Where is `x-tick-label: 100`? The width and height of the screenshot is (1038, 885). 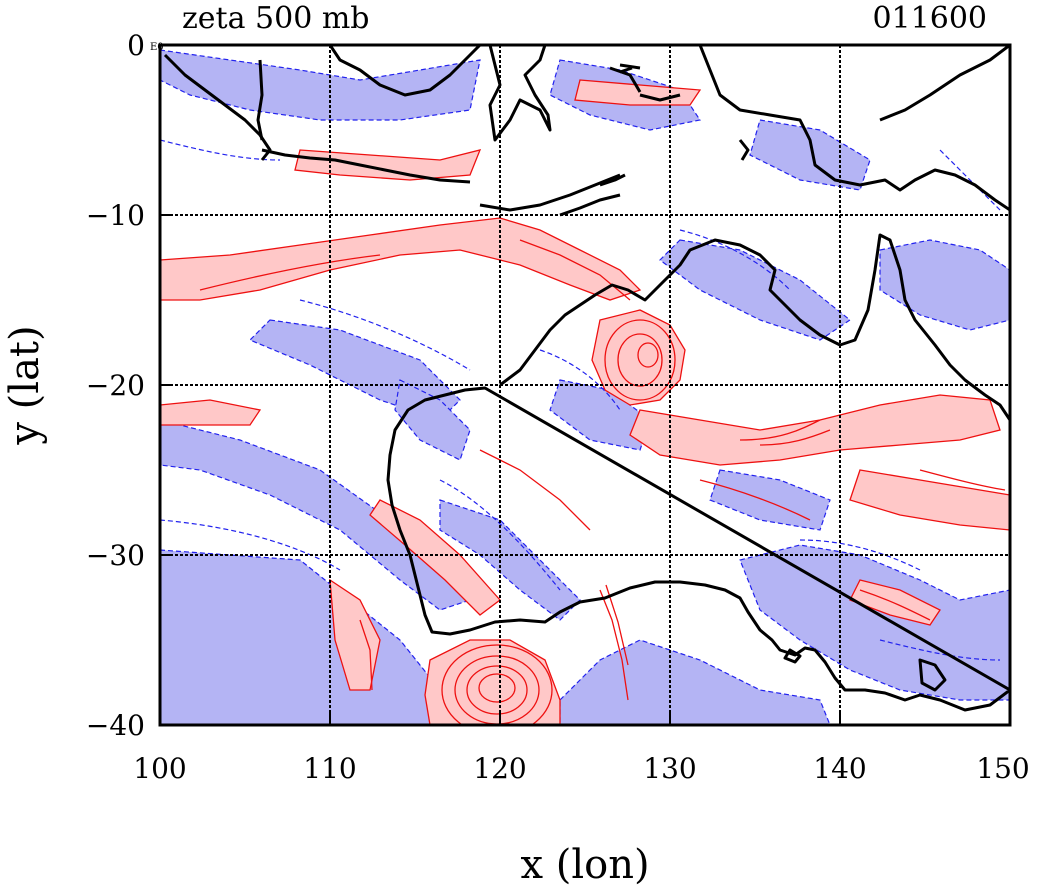
x-tick-label: 100 is located at coordinates (159, 768).